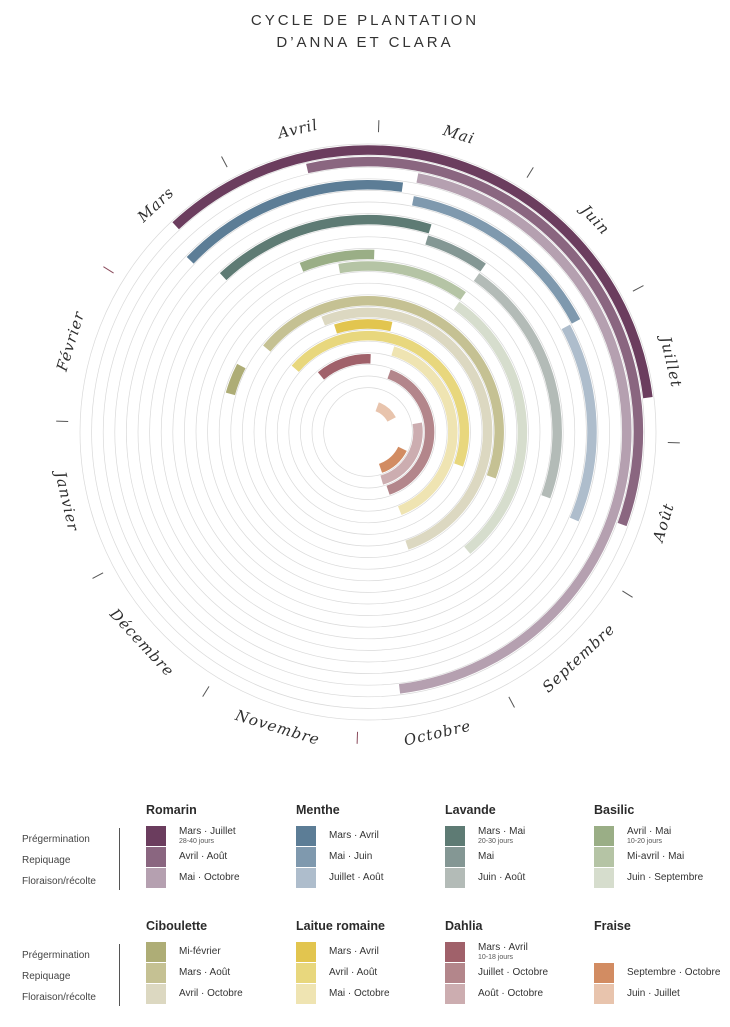 This screenshot has width=730, height=1027. I want to click on row-label: Prégermination, so click(56, 839).